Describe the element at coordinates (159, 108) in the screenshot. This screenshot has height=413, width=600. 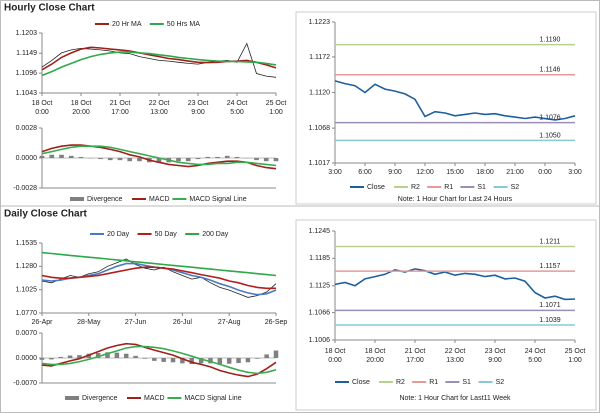
I see `x-tick-label: 22 Oct 13:00` at that location.